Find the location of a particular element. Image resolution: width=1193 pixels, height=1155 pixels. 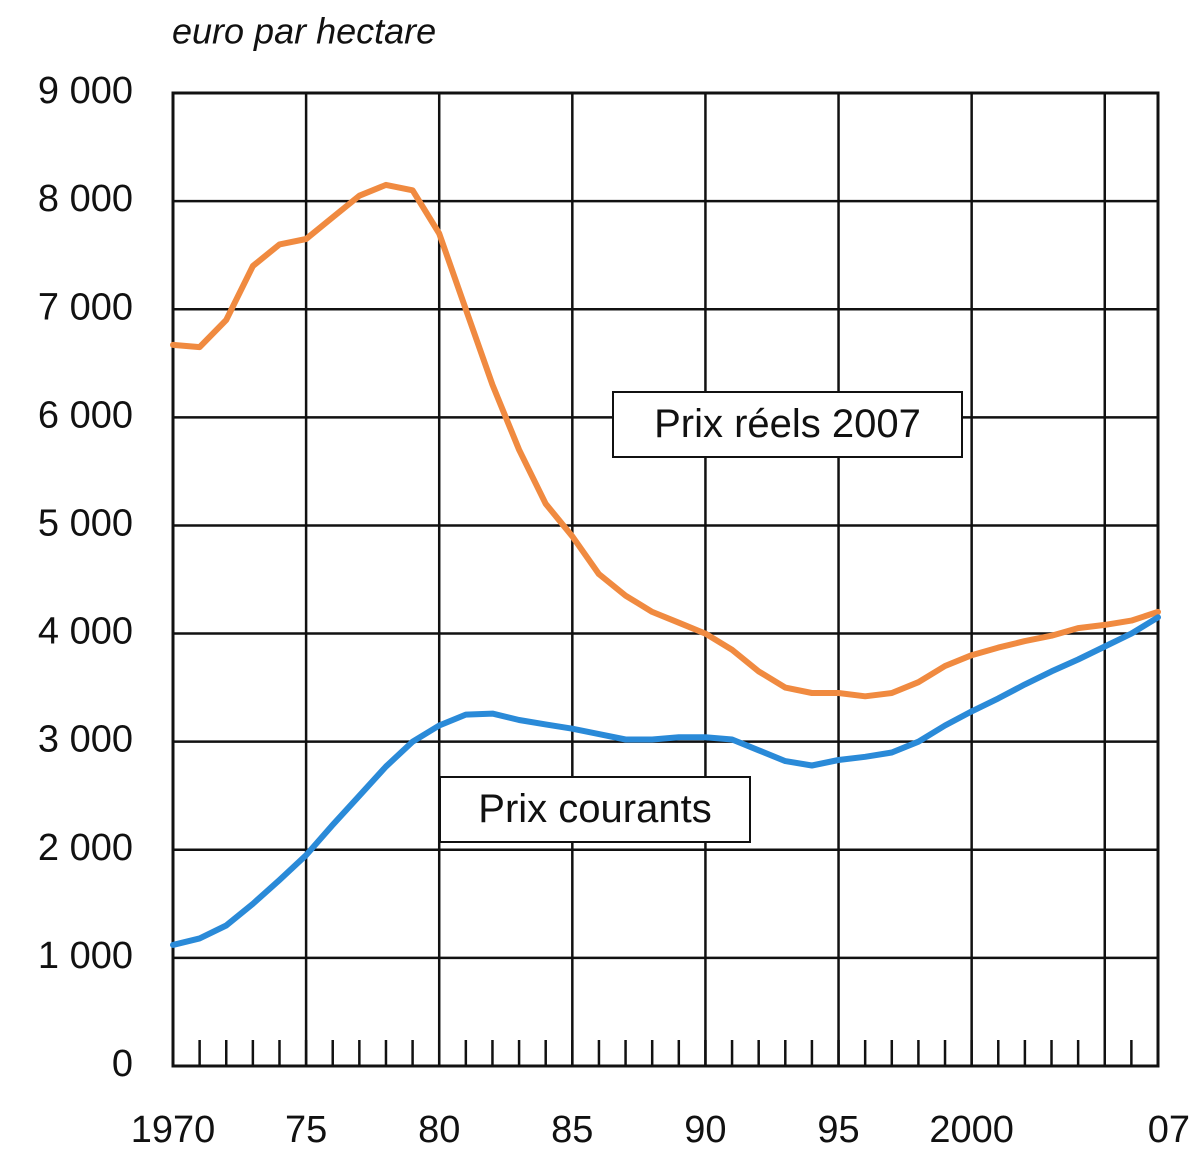

y-tick-label: 8 000 is located at coordinates (85, 199).